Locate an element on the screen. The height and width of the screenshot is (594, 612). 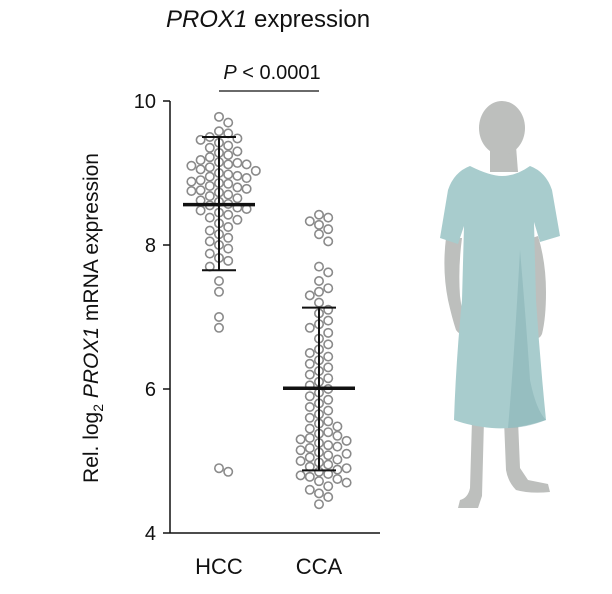
significance-annotation: P < 0.0001 is located at coordinates (270, 77).